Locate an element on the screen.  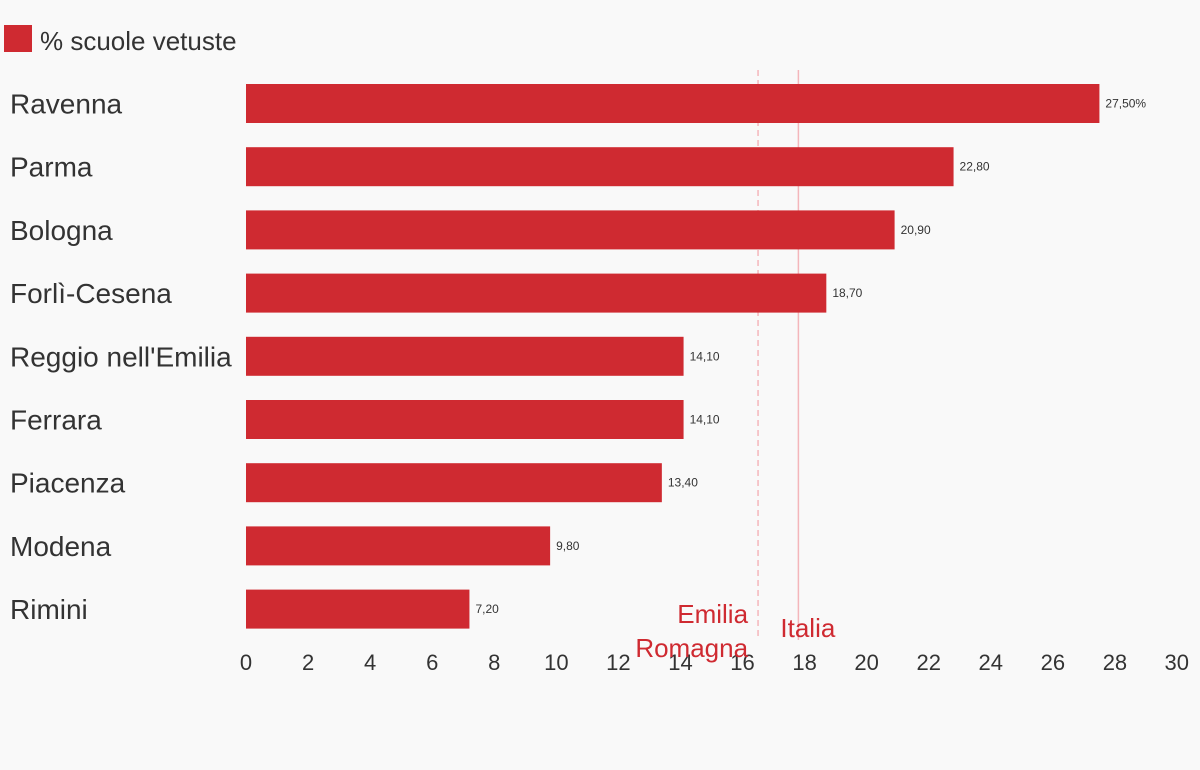
x-tick-label: 10 is located at coordinates (556, 662).